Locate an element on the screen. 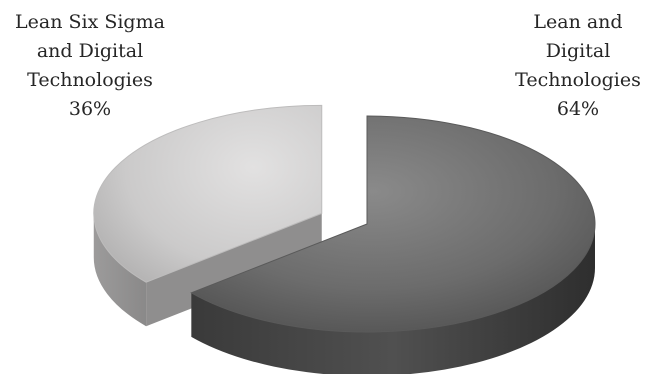 The width and height of the screenshot is (656, 374). pie-slice-cut-face is located at coordinates (234, 270).